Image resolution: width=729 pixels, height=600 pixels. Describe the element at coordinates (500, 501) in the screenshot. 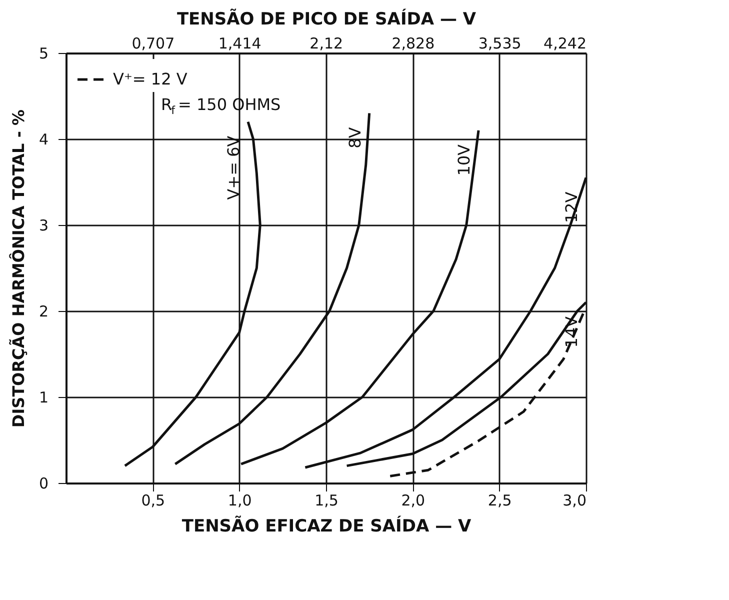

I see `x-tick-label: 2,5` at that location.